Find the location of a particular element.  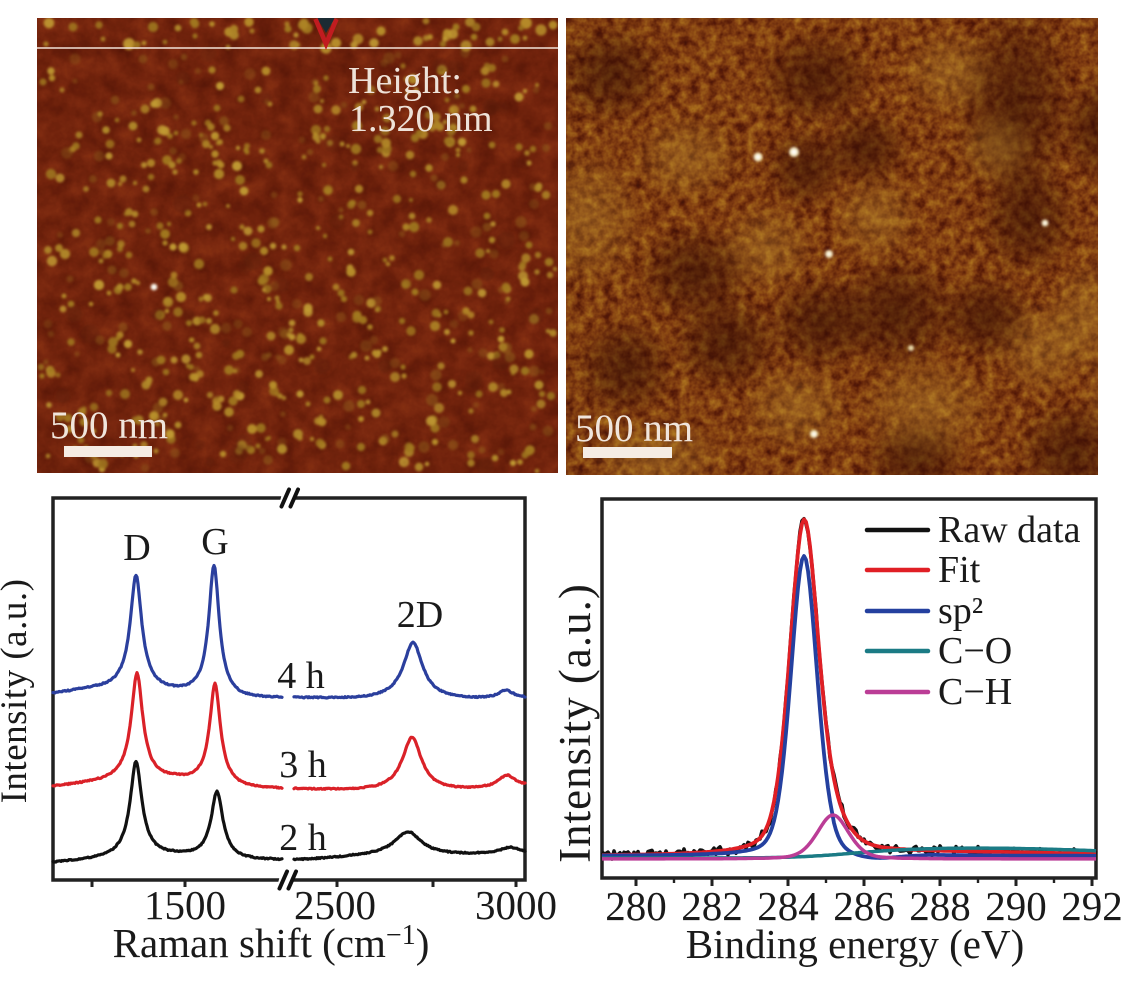

svg-text: D is located at coordinates (136, 548).